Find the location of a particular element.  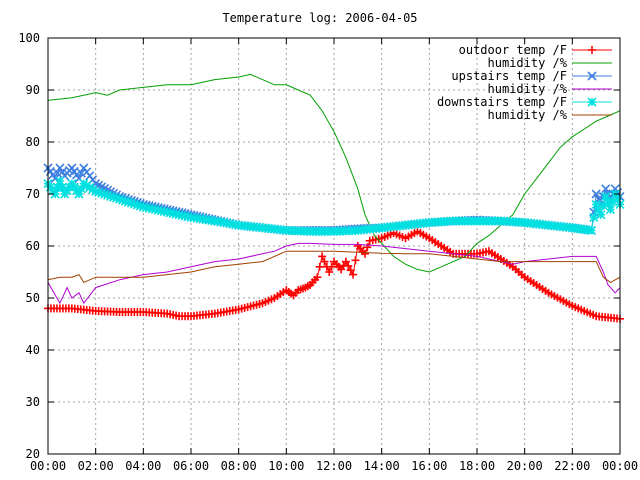

x-tick-label: 10:00 is located at coordinates (286, 466).